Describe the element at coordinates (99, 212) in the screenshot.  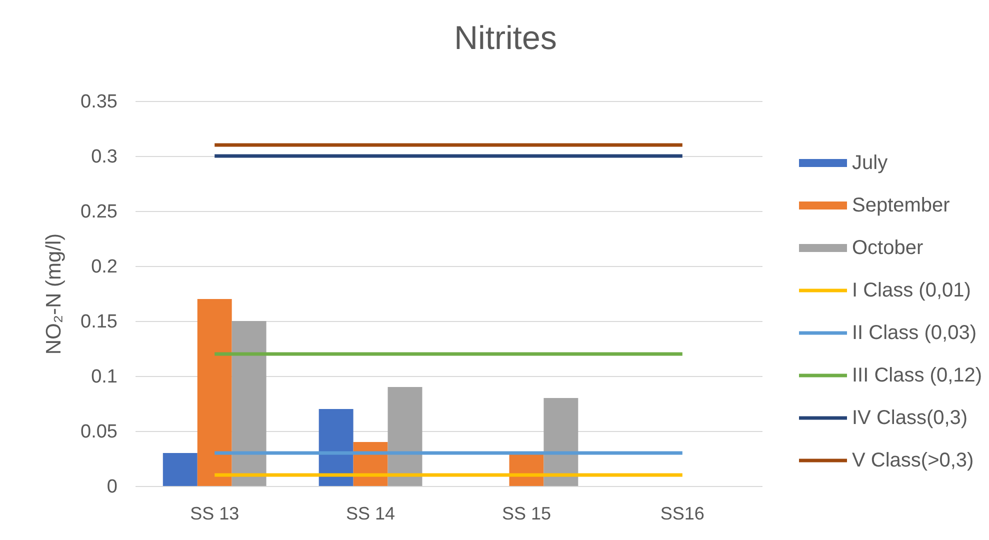
I see `y-tick-label: 0.25` at that location.